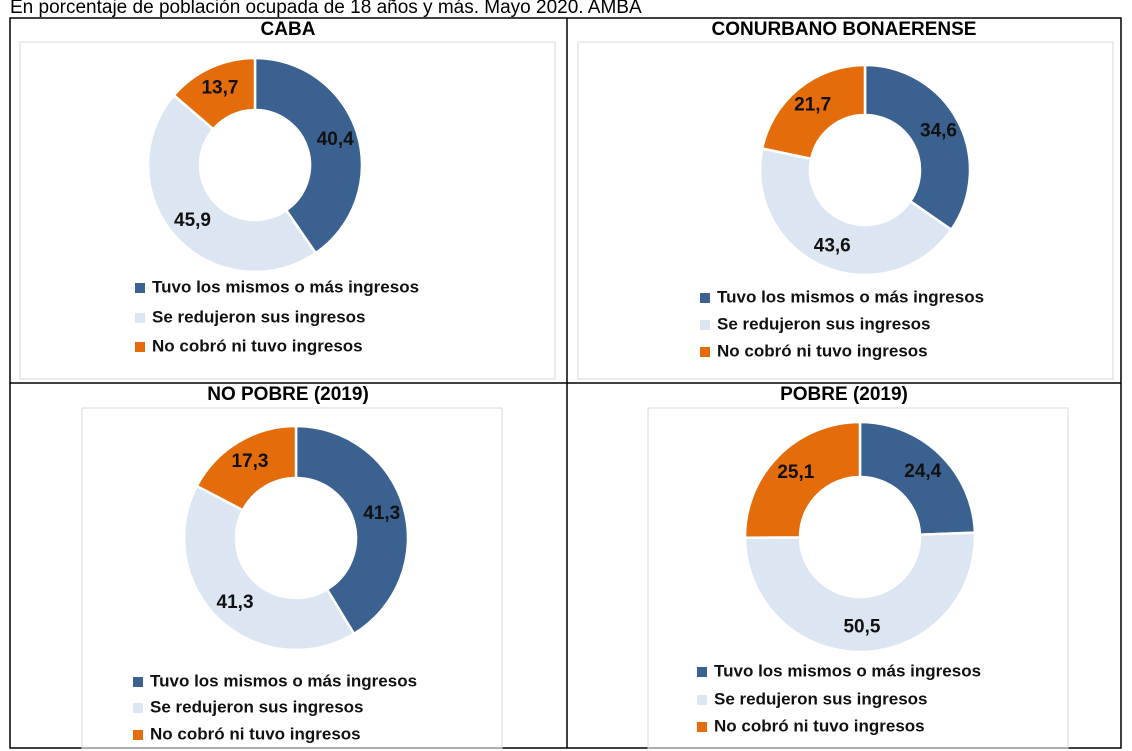  I want to click on data-label: 21,7, so click(812, 105).